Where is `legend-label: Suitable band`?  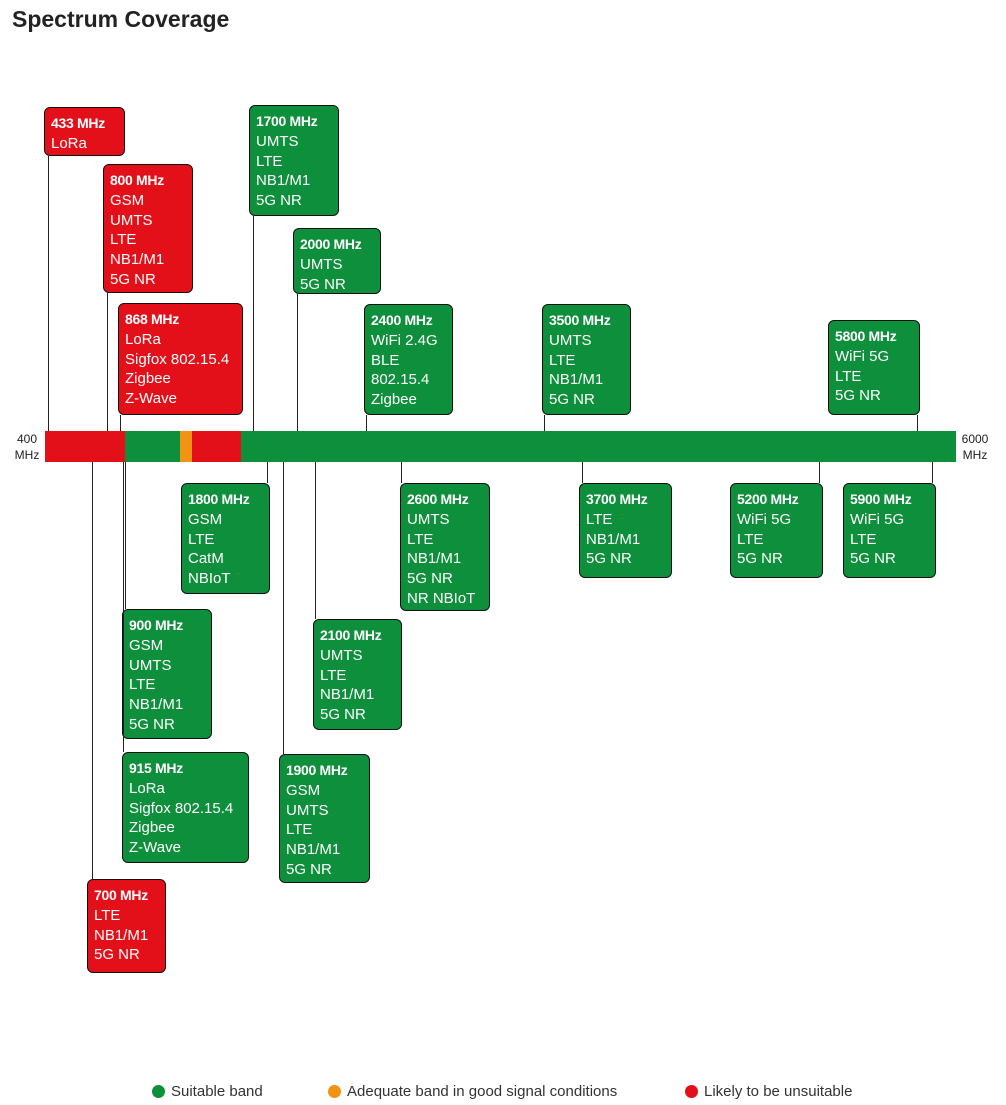
legend-label: Suitable band is located at coordinates (217, 1091).